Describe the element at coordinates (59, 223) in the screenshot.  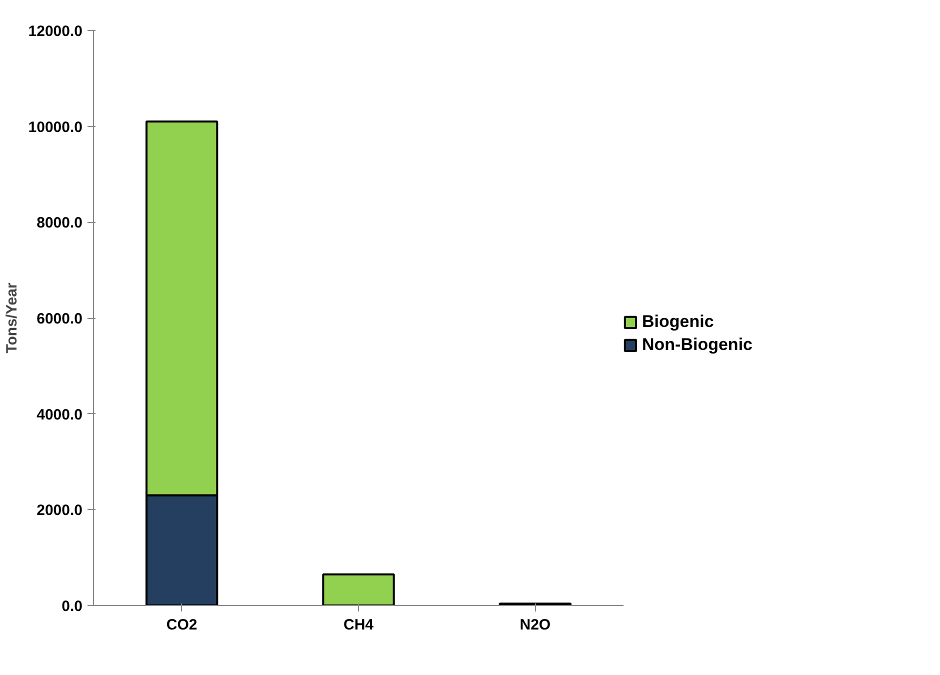
I see `y-tick-label: 8000.0` at that location.